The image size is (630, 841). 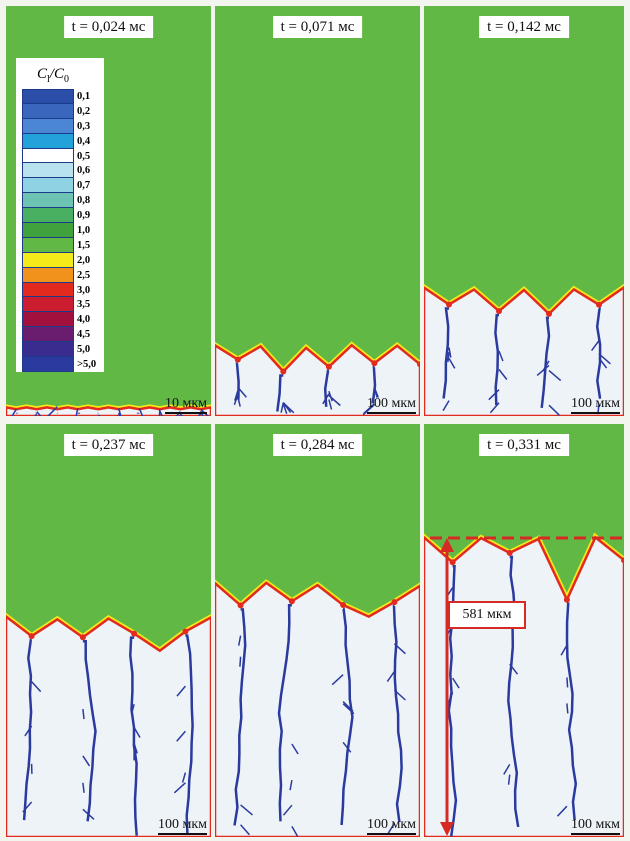 What do you see at coordinates (84, 305) in the screenshot?
I see `legend-value: 3,5` at bounding box center [84, 305].